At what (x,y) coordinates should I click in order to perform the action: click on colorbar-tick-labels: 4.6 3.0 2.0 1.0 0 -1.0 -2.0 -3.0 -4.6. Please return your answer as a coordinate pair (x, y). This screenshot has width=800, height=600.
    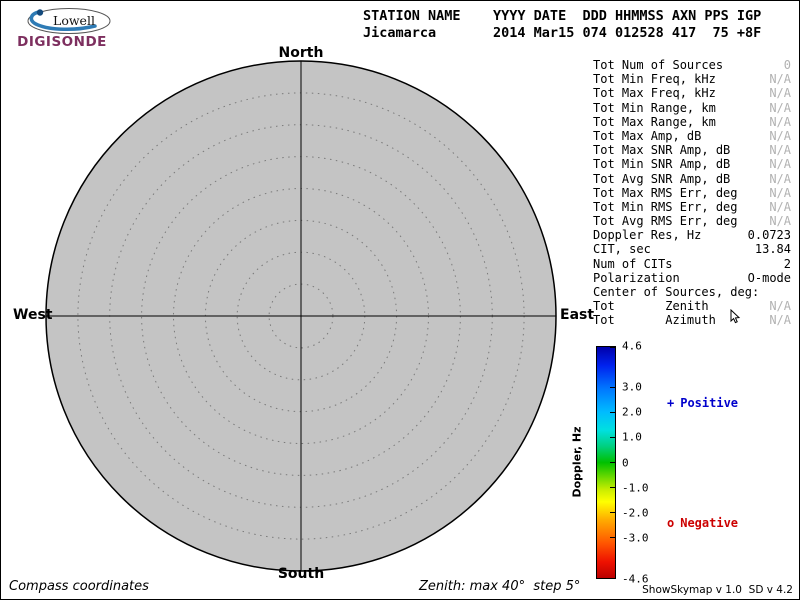
    Looking at the image, I should click on (643, 463).